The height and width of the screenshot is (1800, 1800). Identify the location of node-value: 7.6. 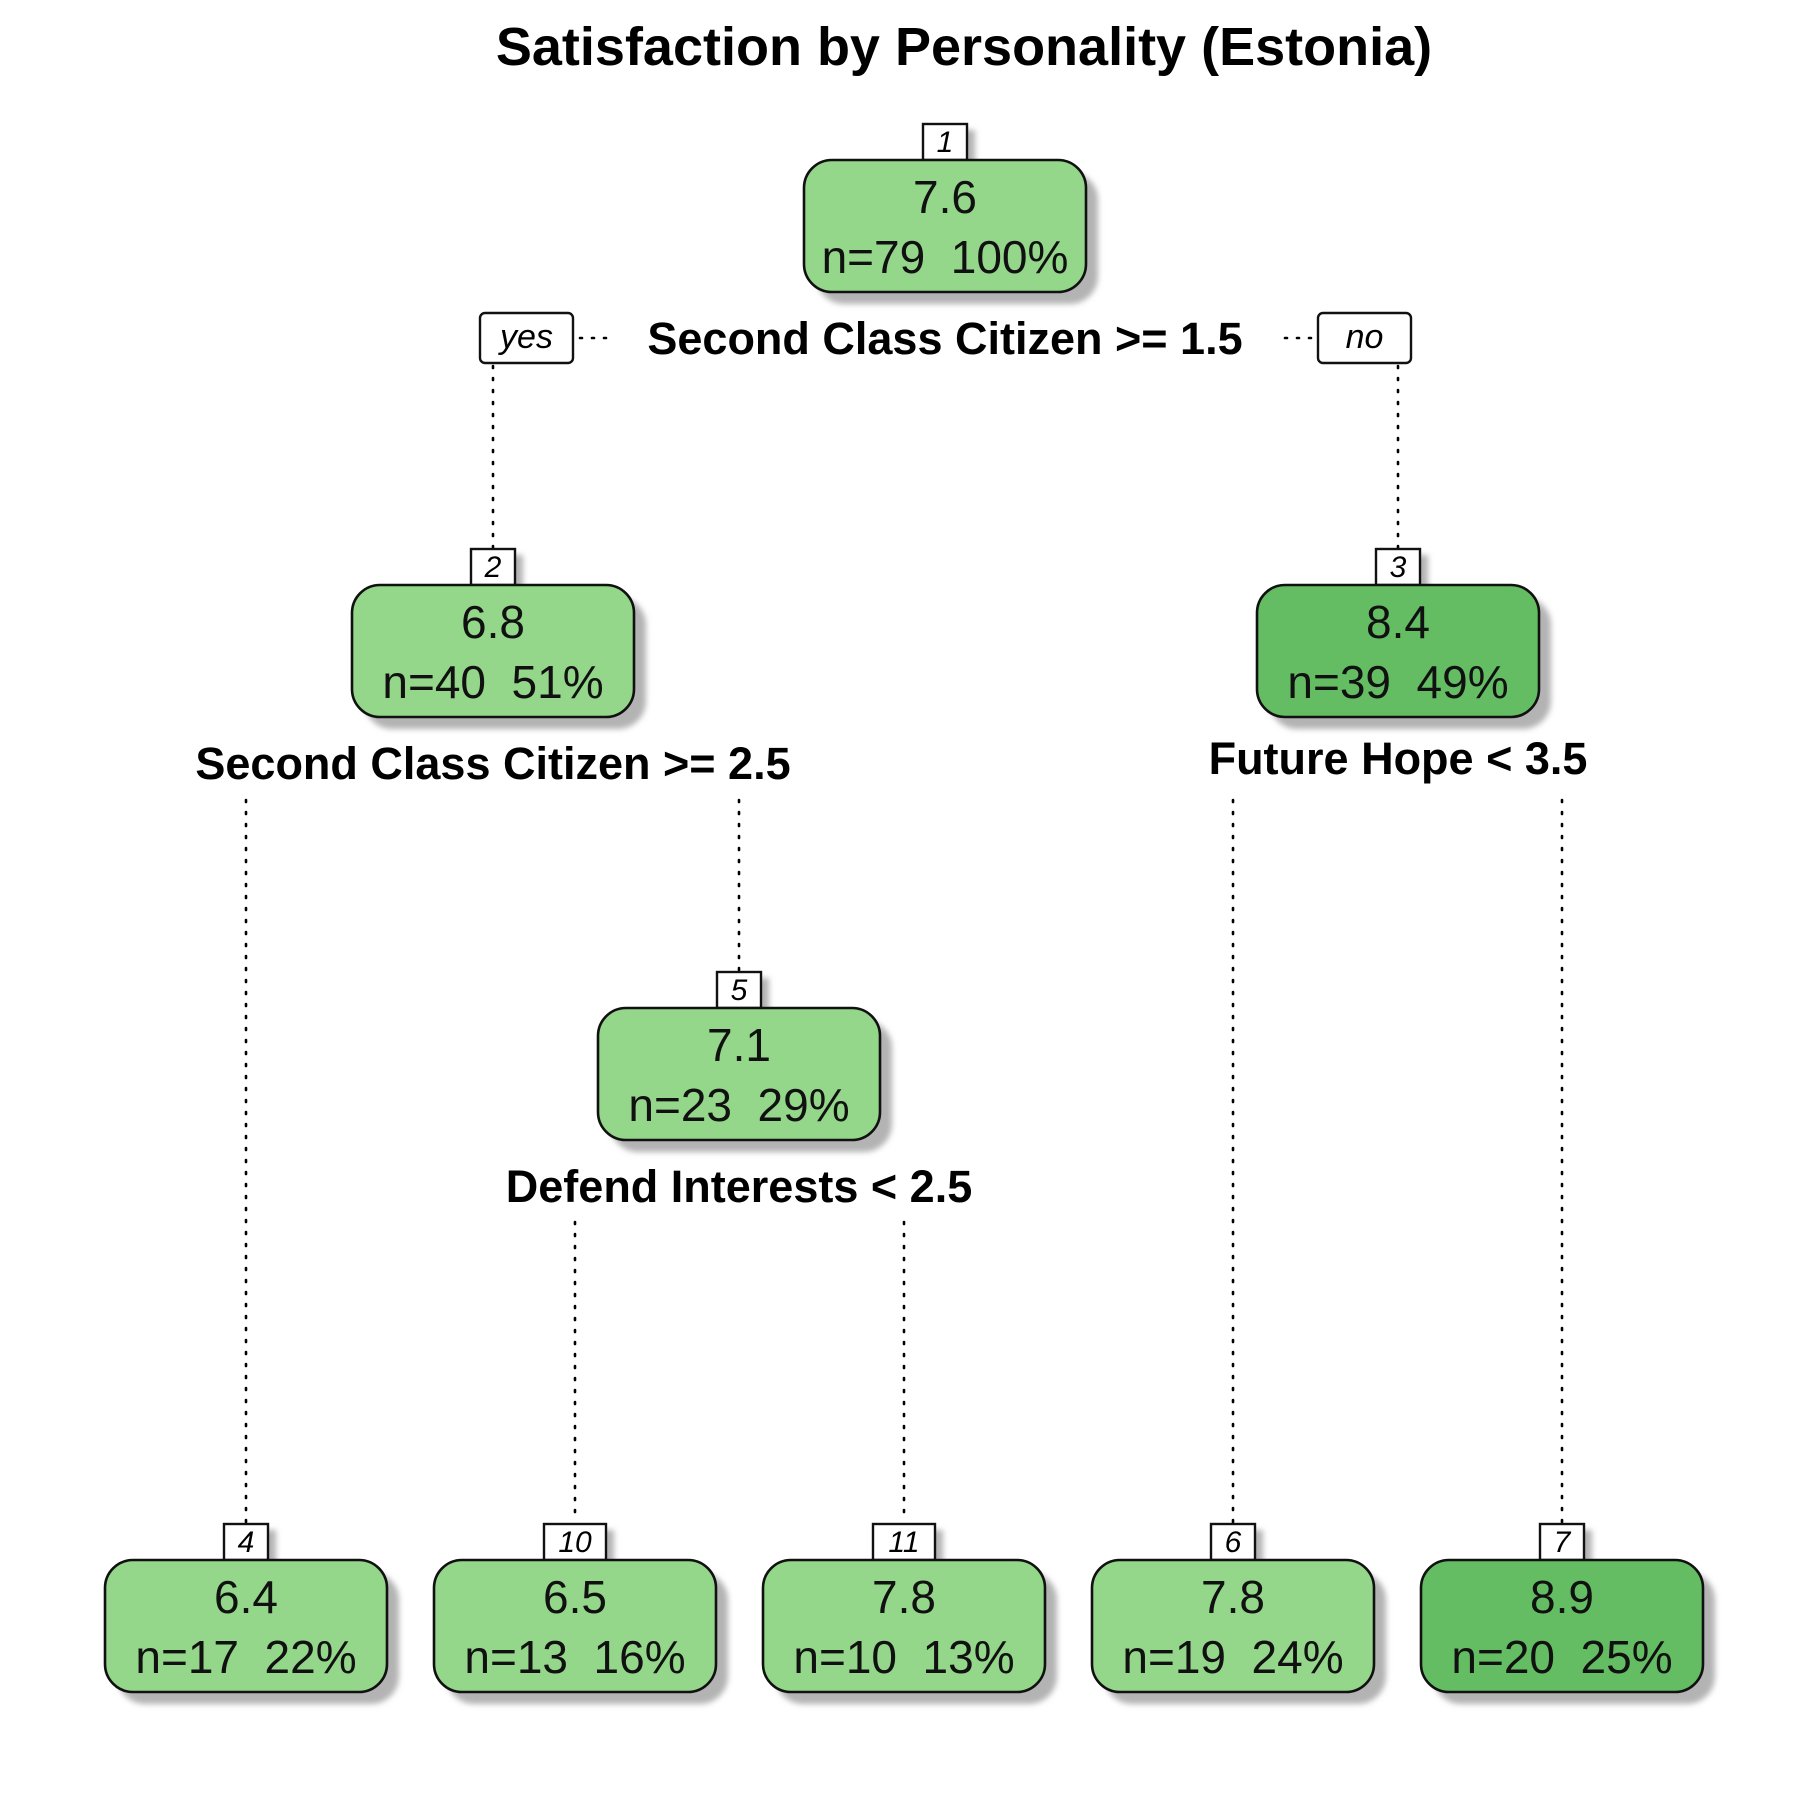
(945, 197).